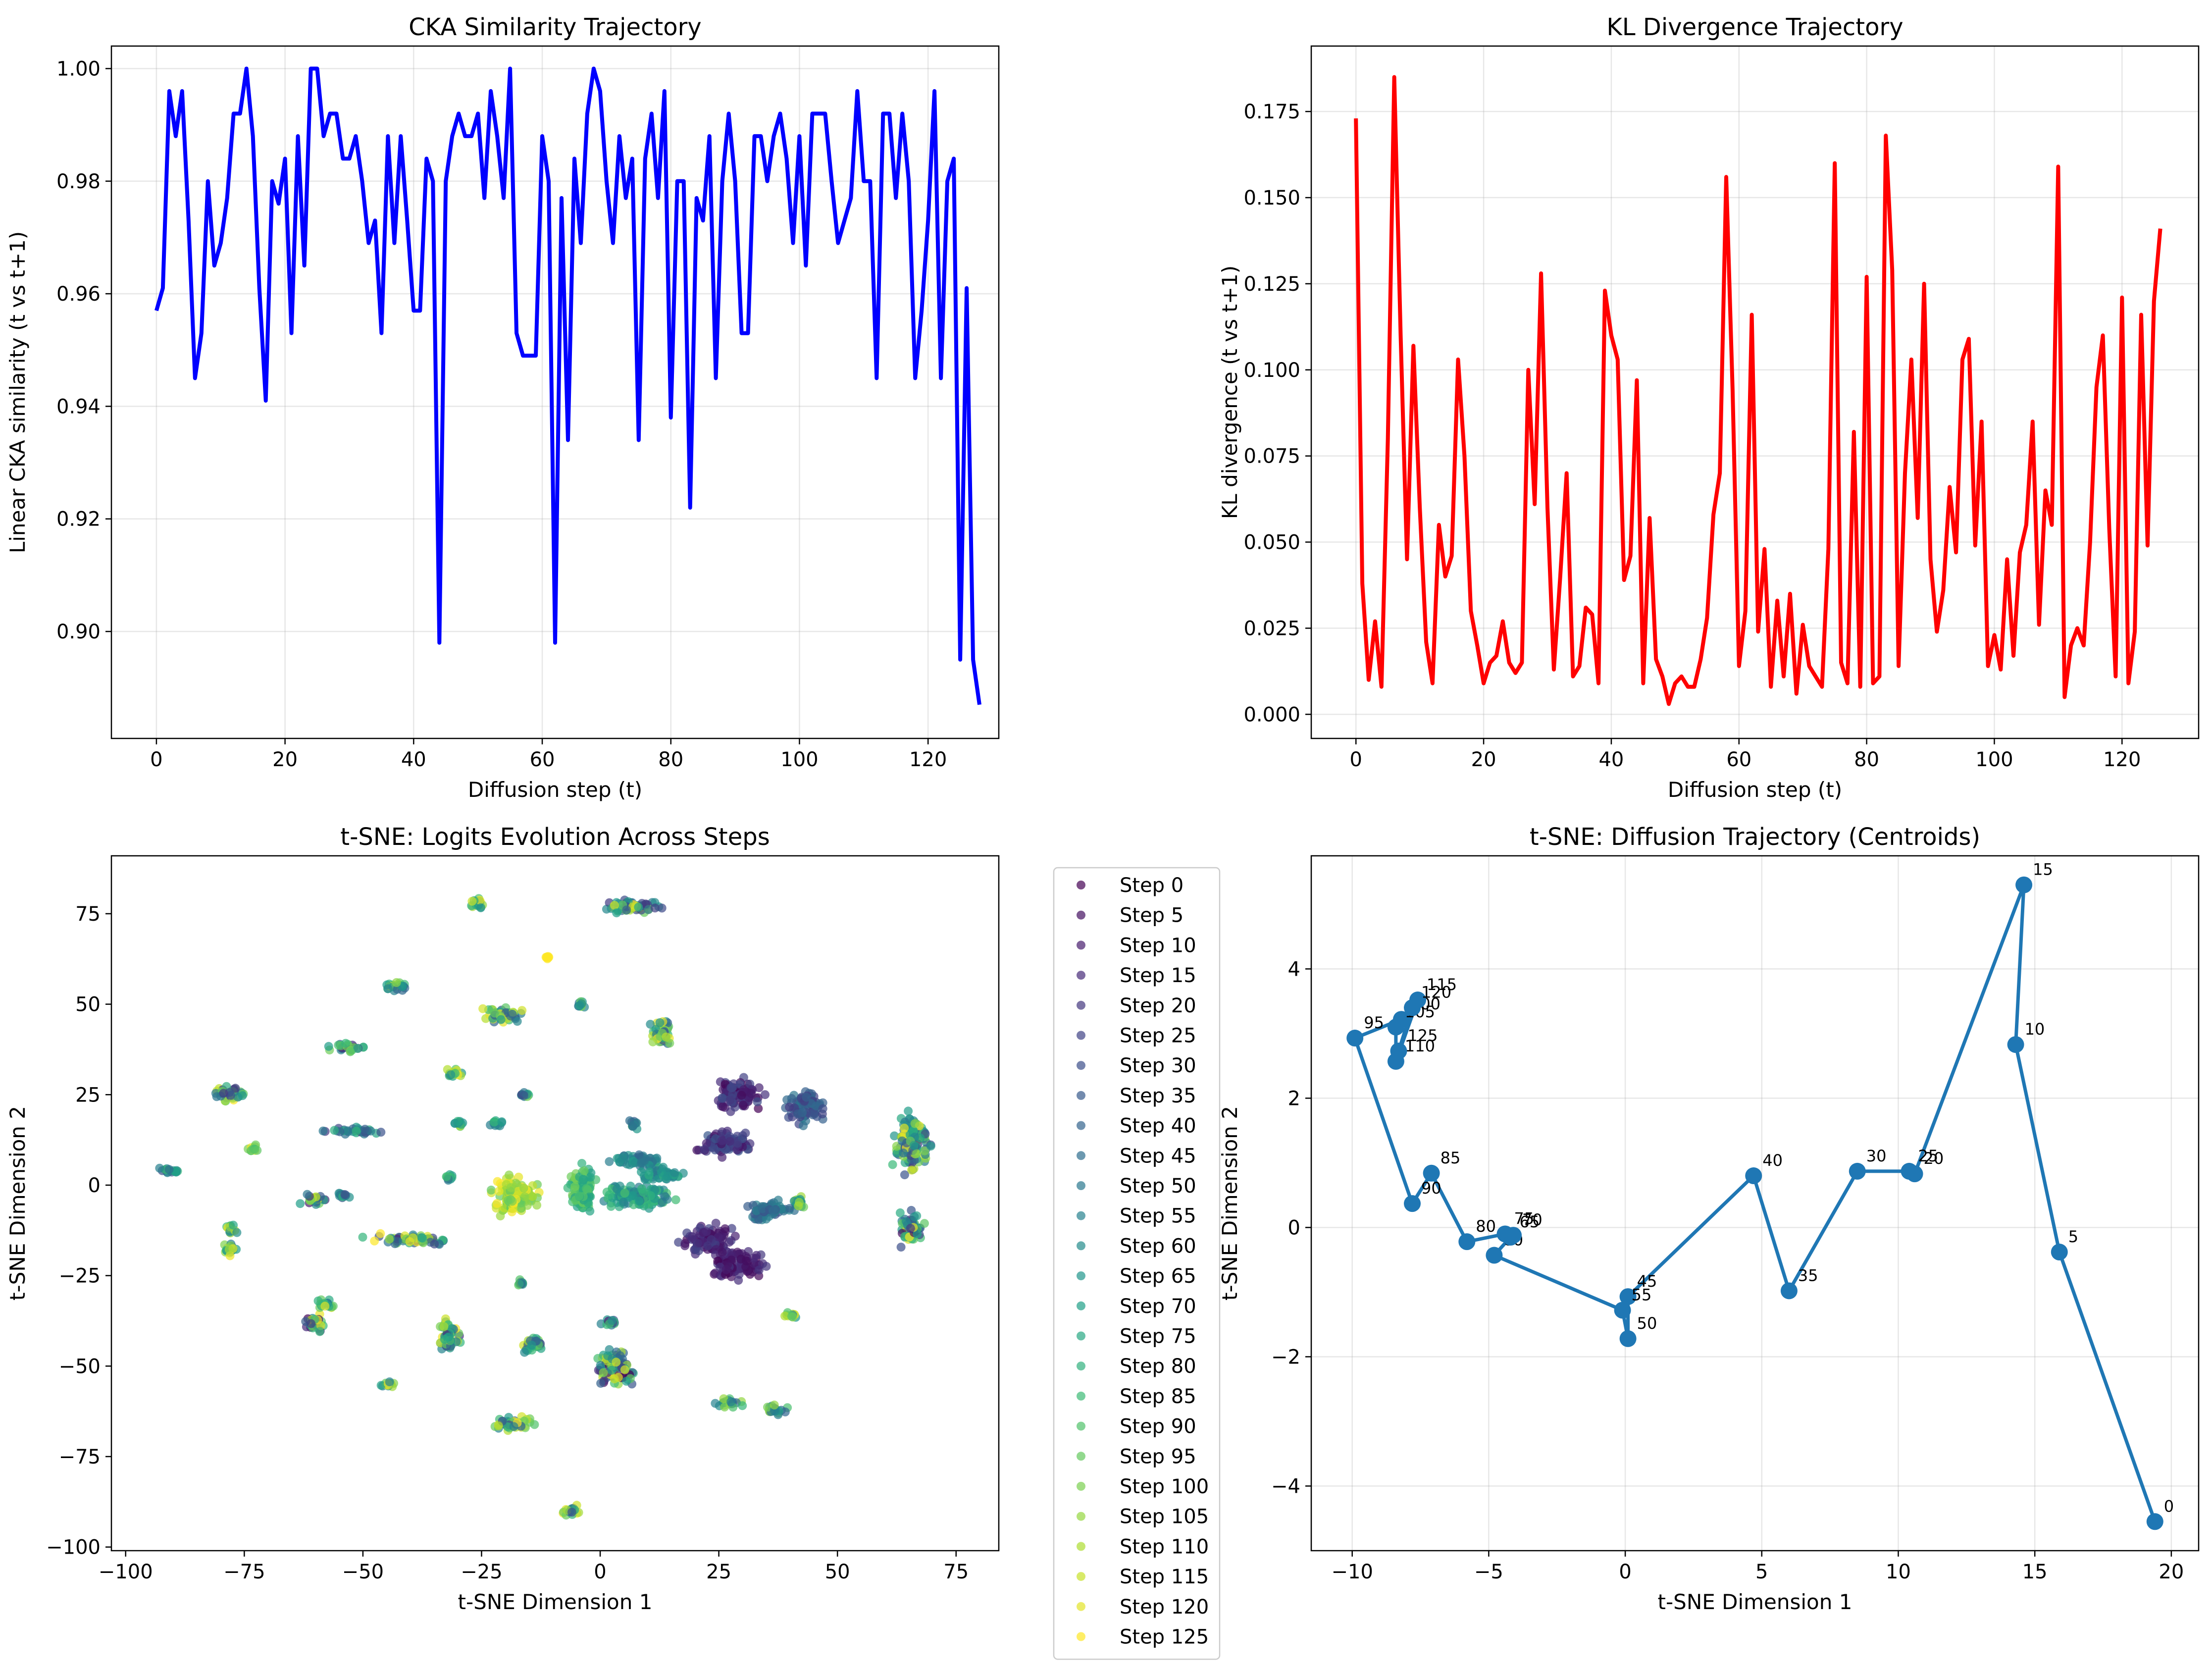 The width and height of the screenshot is (2212, 1672). What do you see at coordinates (1271, 284) in the screenshot?
I see `y-tick-label: 0.125` at bounding box center [1271, 284].